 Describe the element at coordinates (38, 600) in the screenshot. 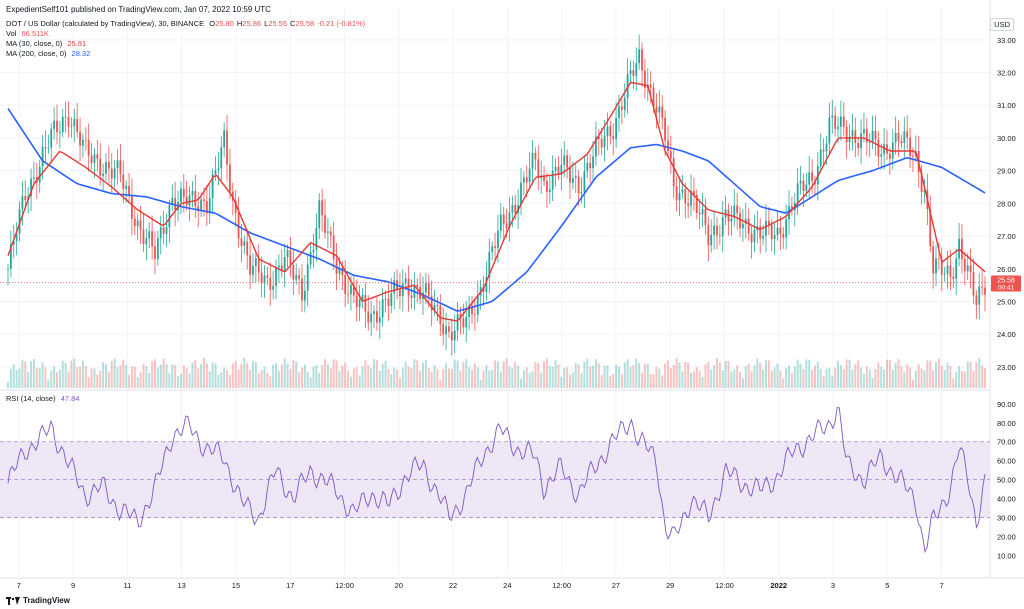

I see `tradingview-brand: TradingView` at that location.